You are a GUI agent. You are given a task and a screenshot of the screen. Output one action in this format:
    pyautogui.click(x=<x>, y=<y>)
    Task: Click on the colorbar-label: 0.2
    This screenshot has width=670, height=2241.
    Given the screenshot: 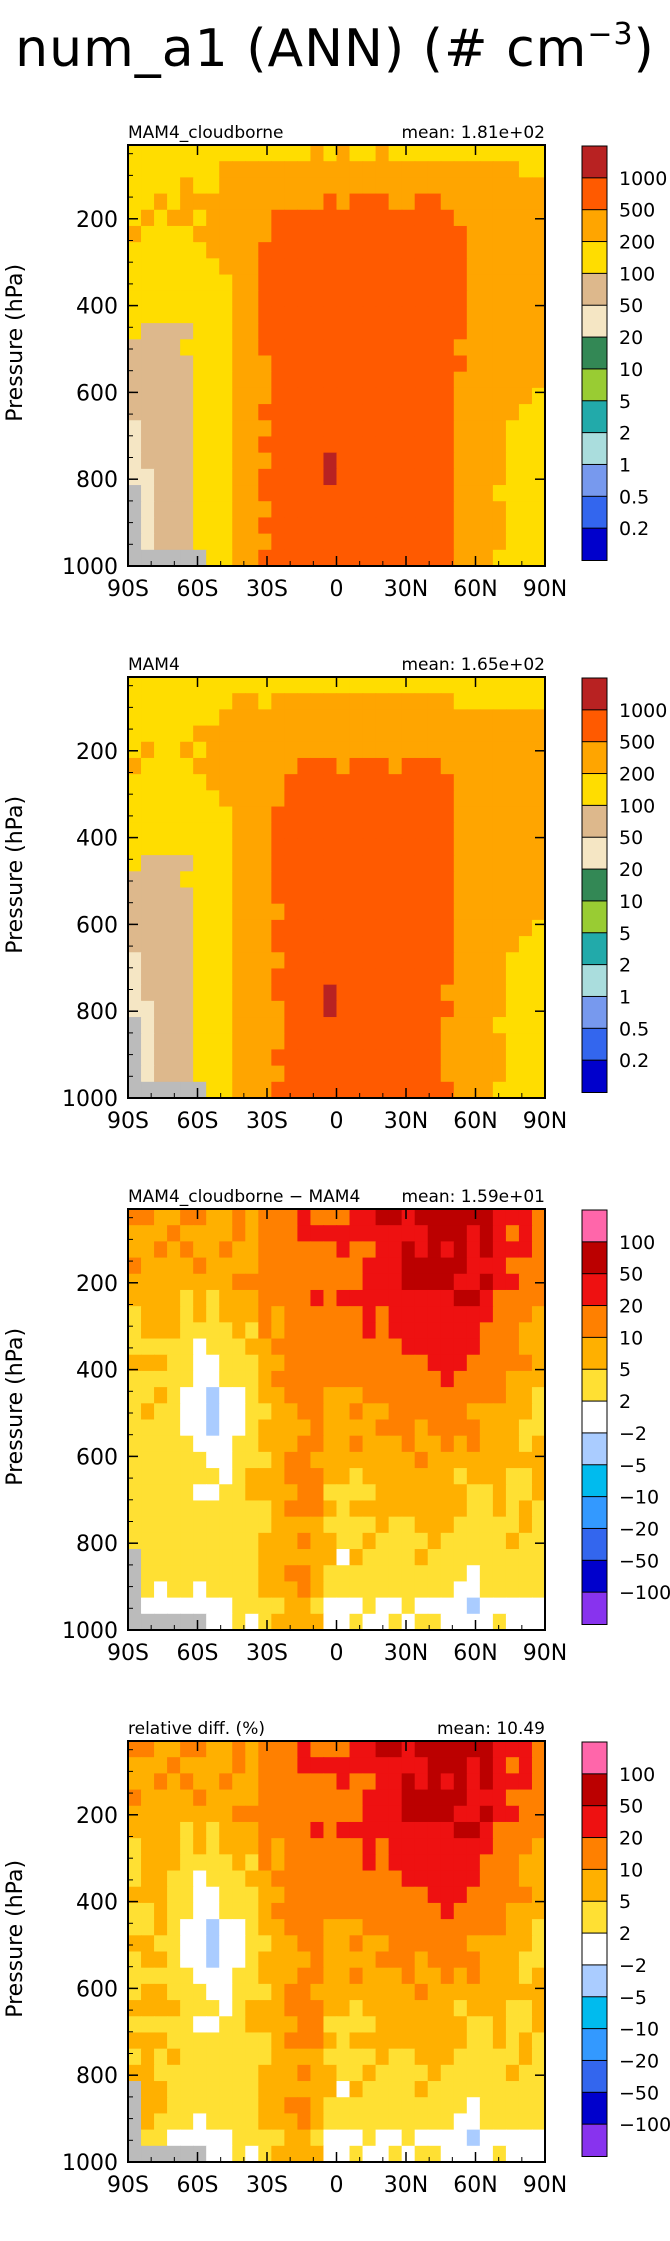 What is the action you would take?
    pyautogui.click(x=634, y=529)
    